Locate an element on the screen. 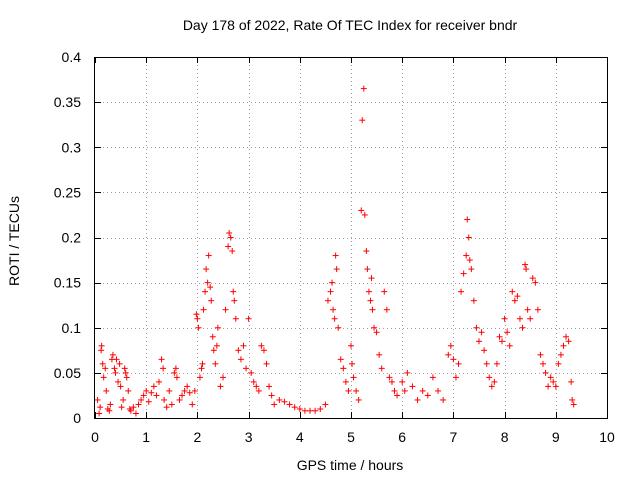 This screenshot has height=480, width=640. x-tick-label: 9 is located at coordinates (556, 437).